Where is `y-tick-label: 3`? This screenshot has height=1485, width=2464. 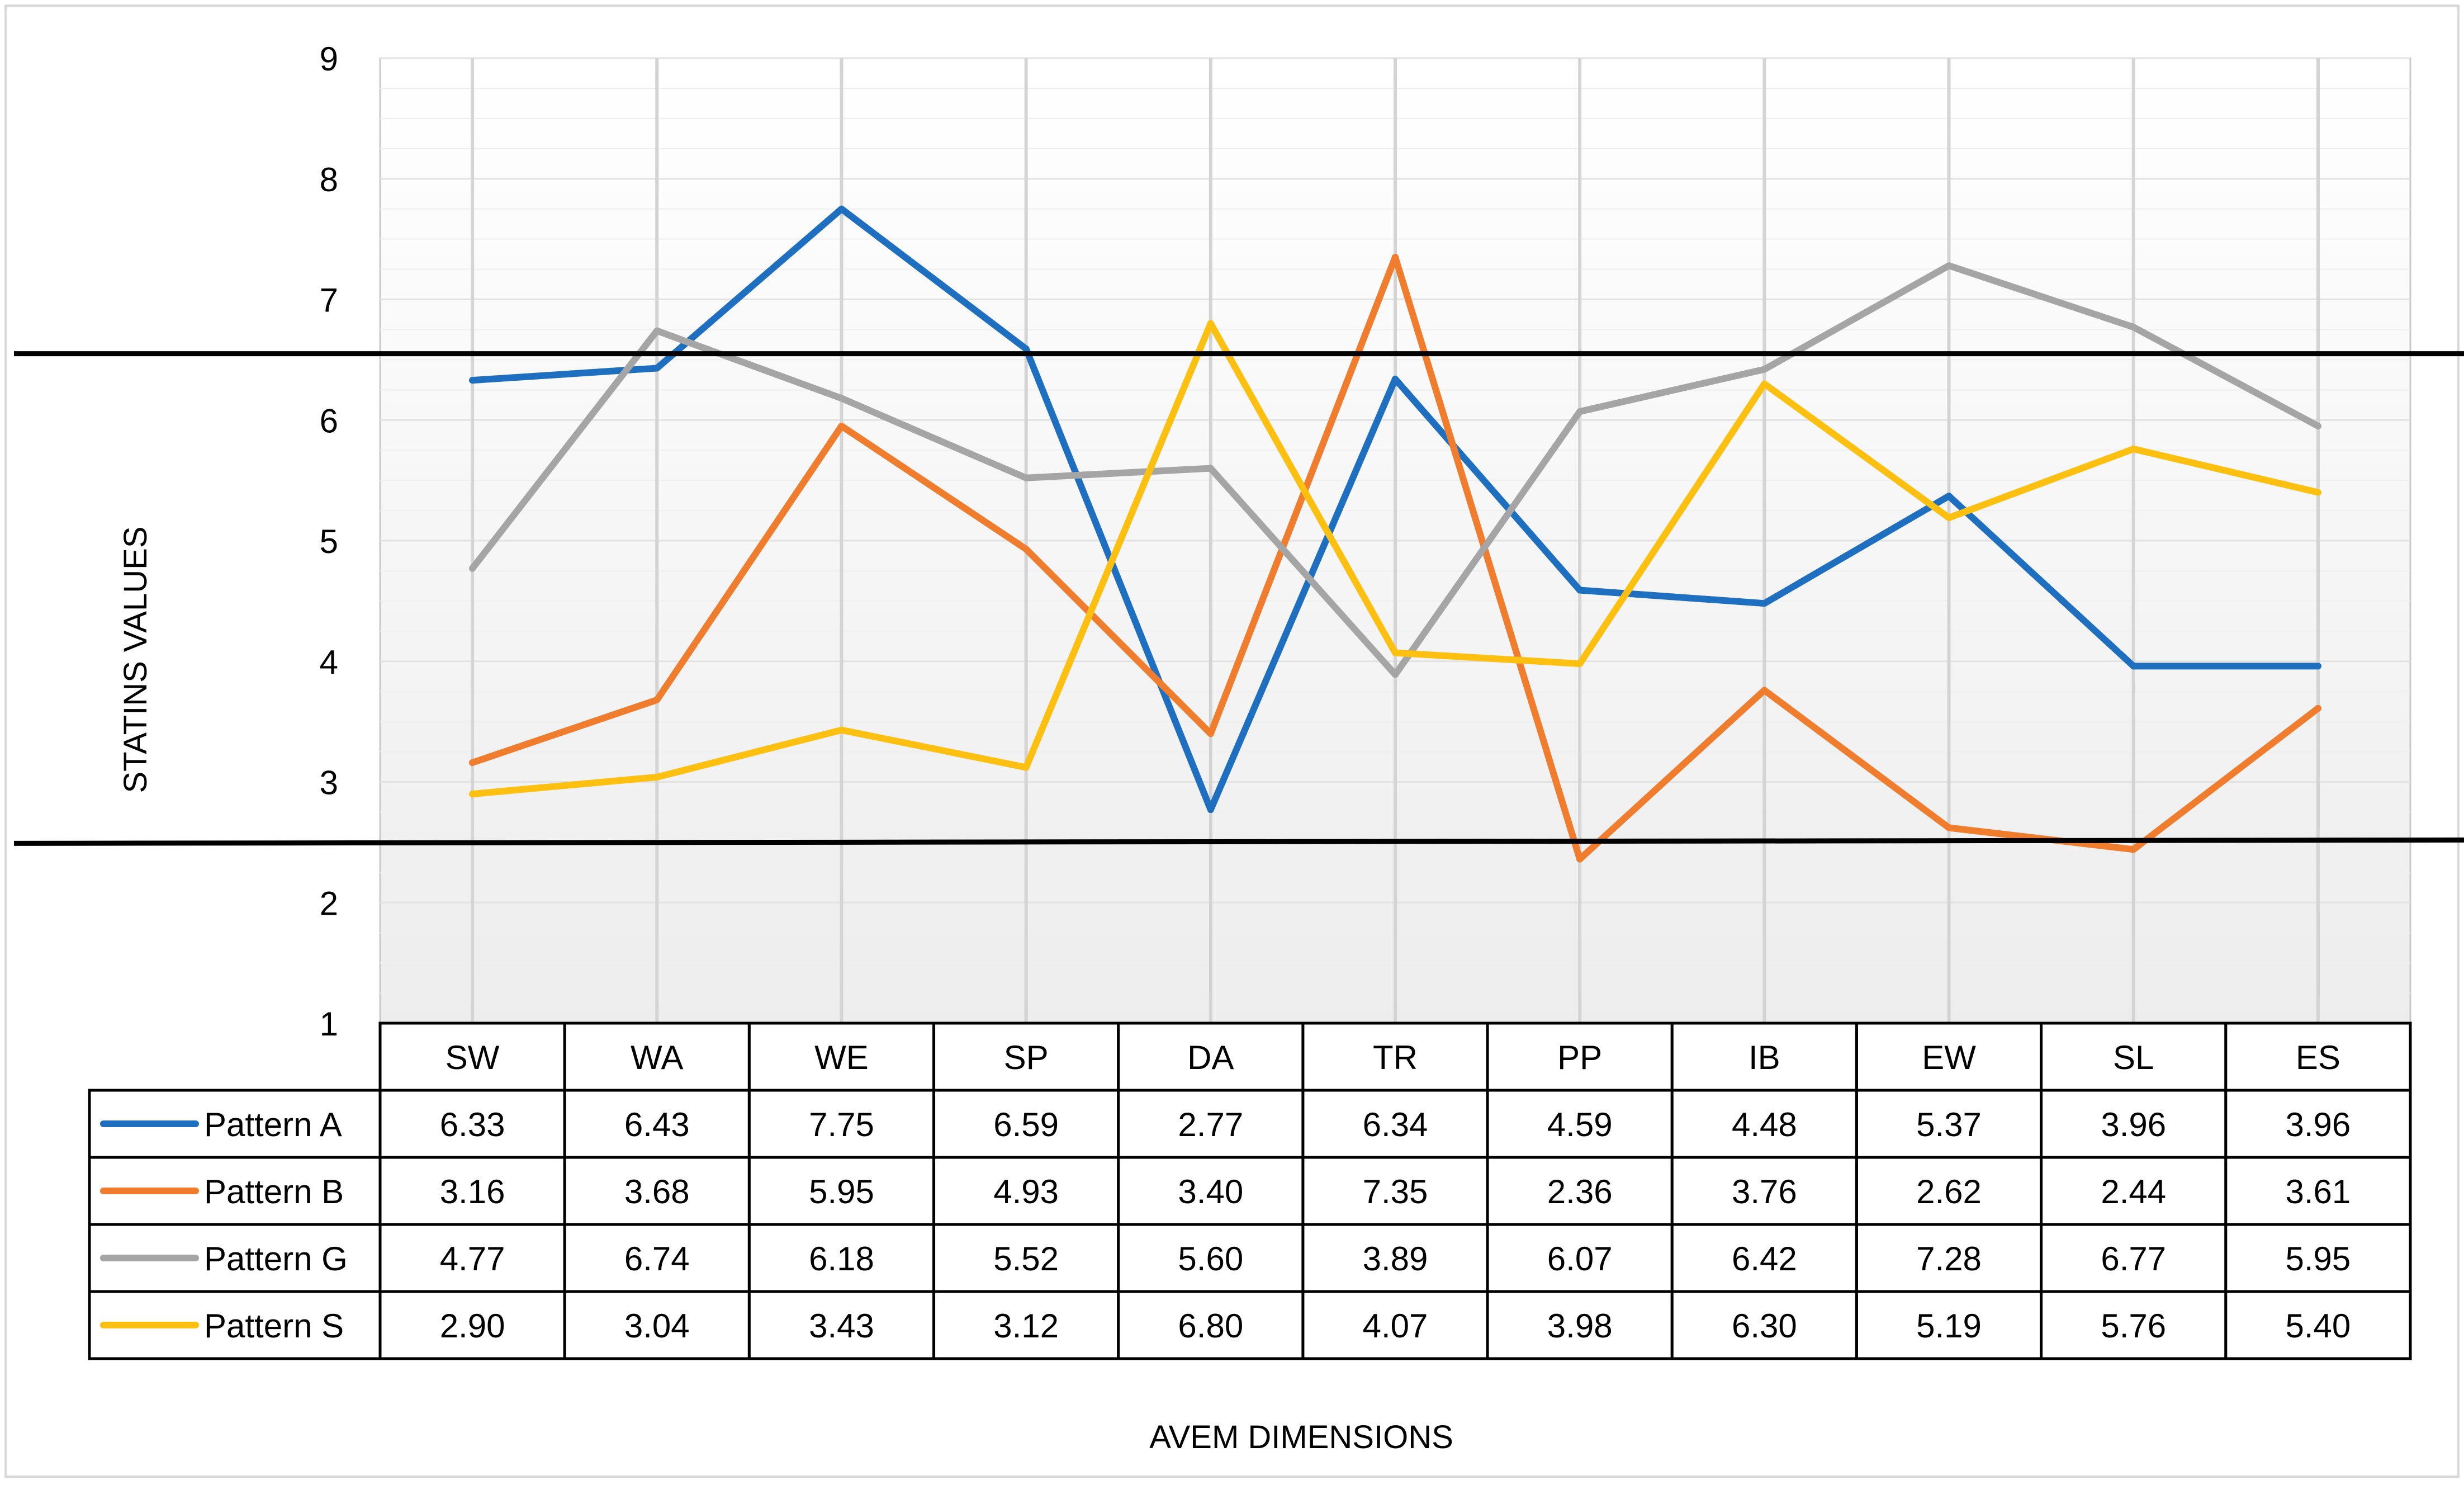
y-tick-label: 3 is located at coordinates (329, 783).